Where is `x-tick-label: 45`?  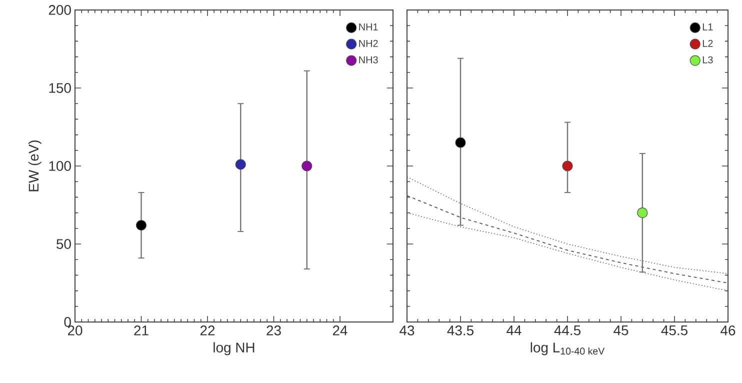
x-tick-label: 45 is located at coordinates (621, 331).